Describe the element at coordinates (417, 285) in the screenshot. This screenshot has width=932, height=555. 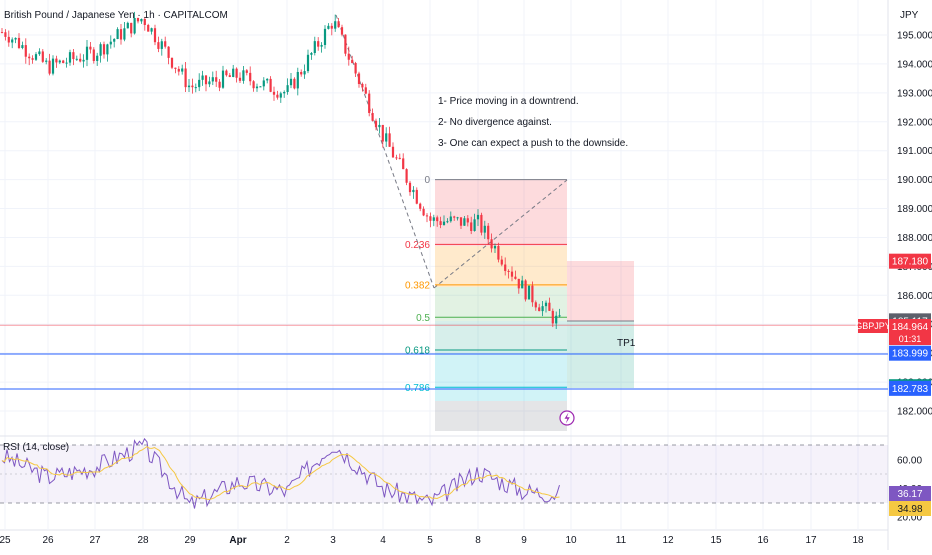
I see `fib-level-label: 0.382` at that location.